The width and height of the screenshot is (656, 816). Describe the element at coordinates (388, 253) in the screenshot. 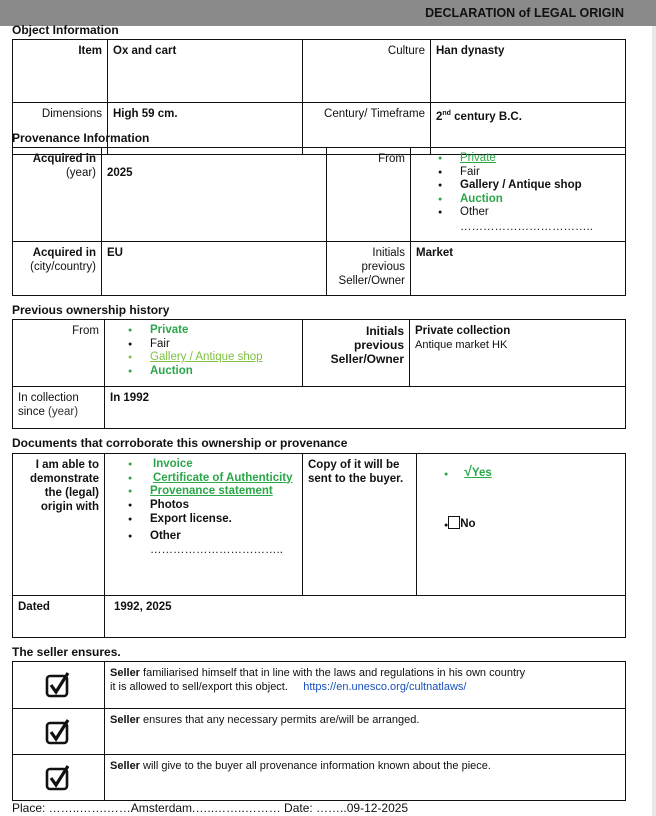

I see `initials-label-1: Initials` at that location.